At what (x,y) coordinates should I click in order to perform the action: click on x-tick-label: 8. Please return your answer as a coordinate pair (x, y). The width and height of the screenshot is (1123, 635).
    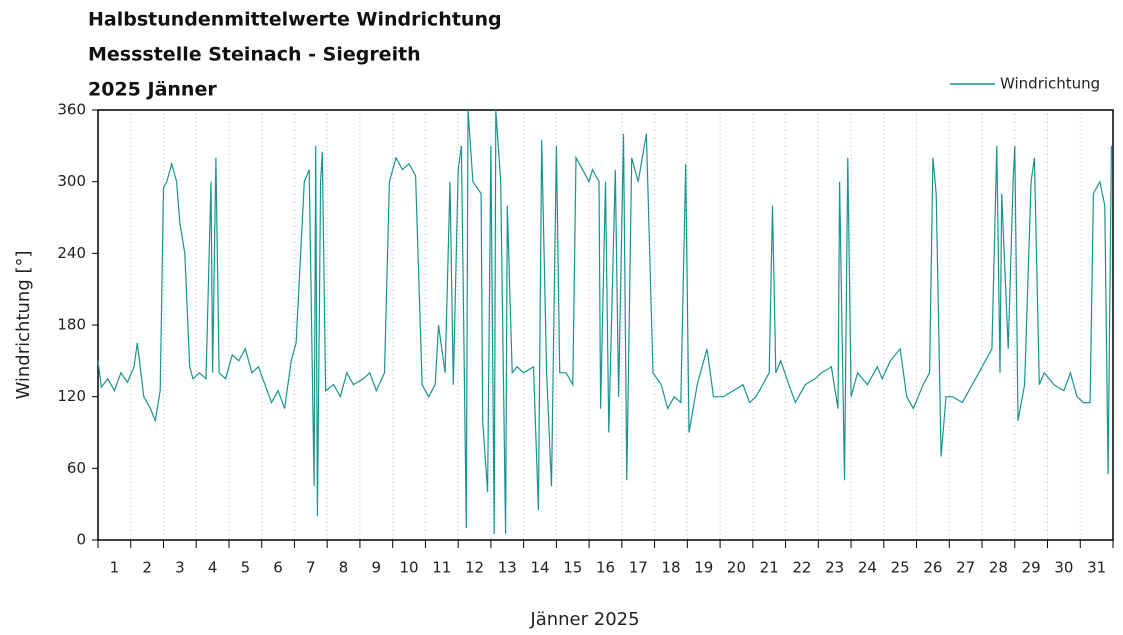
    Looking at the image, I should click on (344, 568).